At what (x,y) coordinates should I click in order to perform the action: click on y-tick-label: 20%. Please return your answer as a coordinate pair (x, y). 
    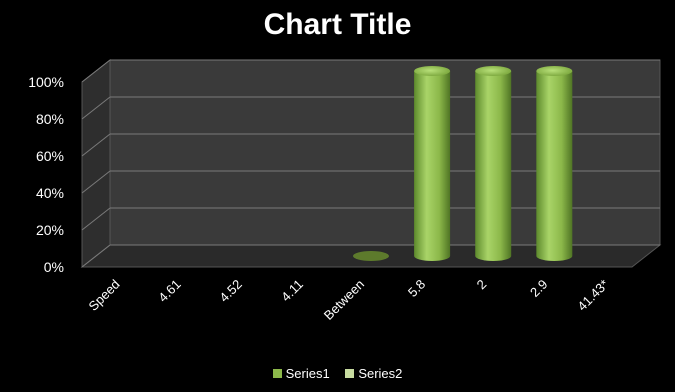
    Looking at the image, I should click on (50, 230).